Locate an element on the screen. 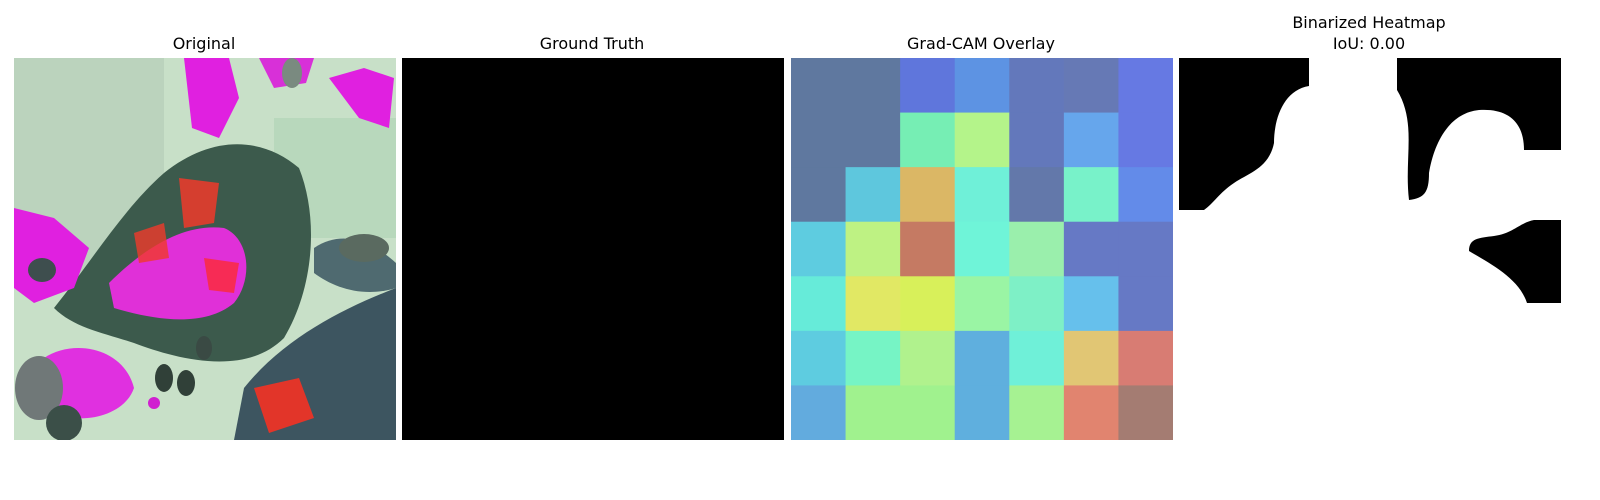  original-title: Original is located at coordinates (204, 43).